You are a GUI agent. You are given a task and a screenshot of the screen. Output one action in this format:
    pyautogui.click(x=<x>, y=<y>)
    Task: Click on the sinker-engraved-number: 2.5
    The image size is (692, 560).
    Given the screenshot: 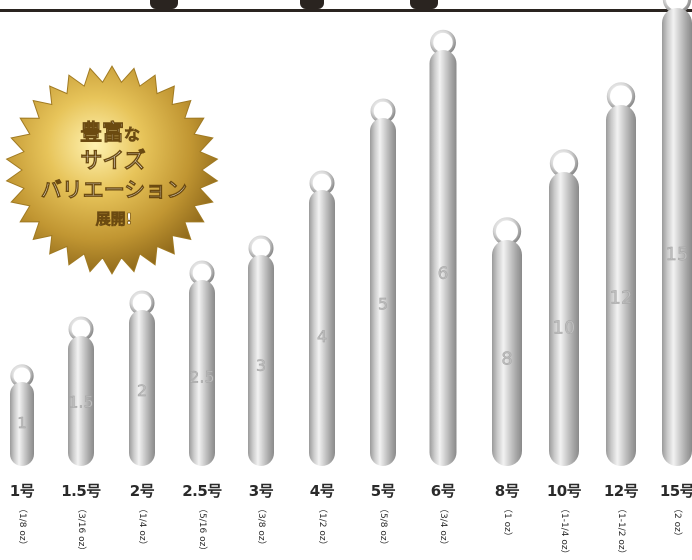 What is the action you would take?
    pyautogui.click(x=202, y=376)
    